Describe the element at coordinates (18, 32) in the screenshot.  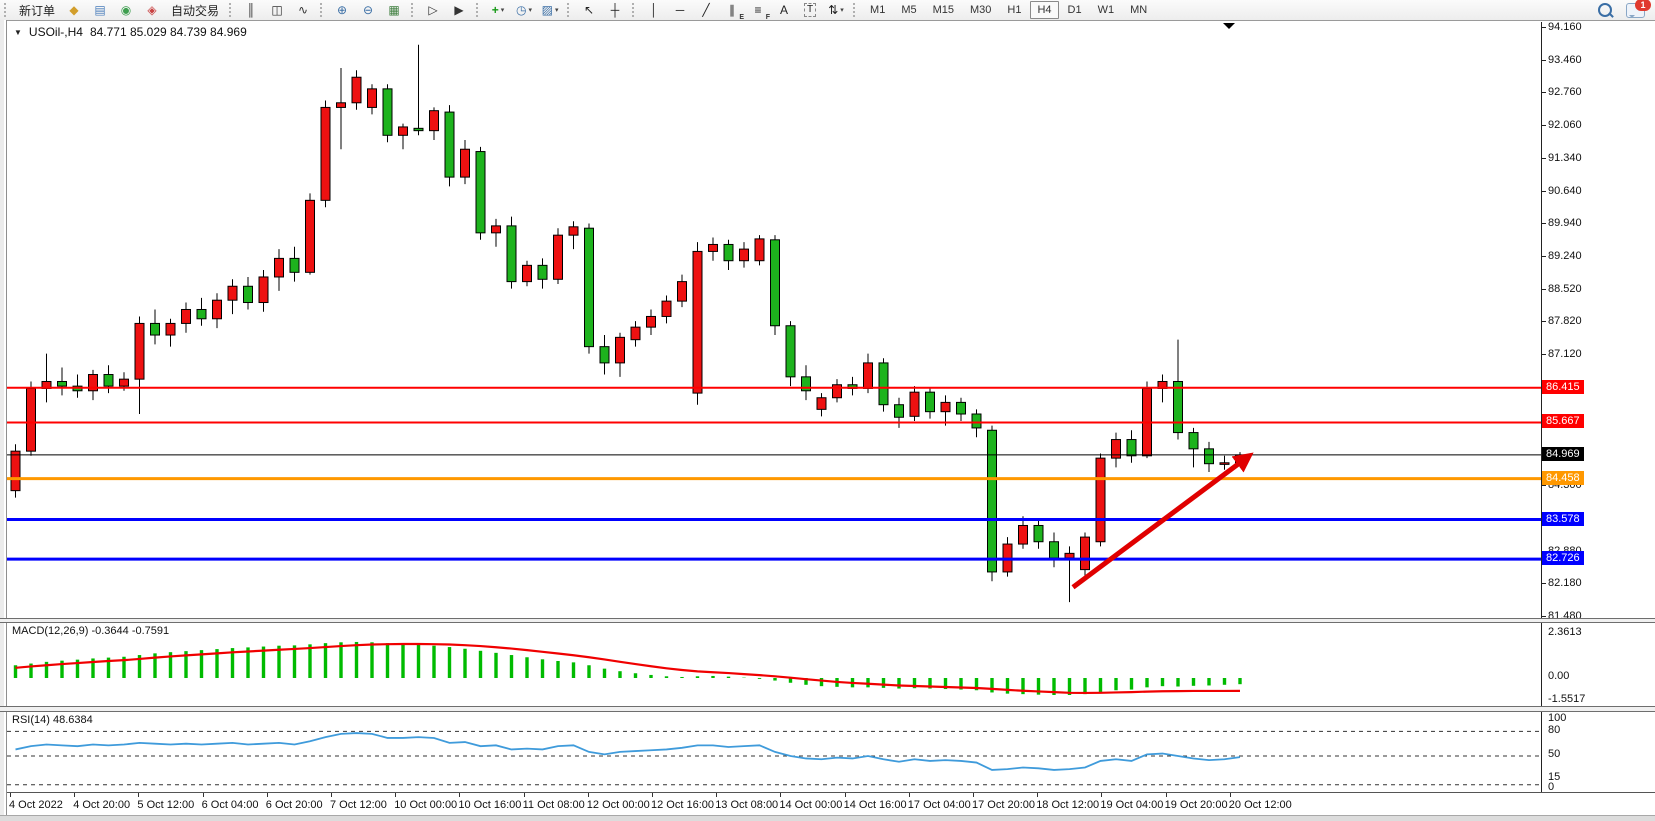
I see `symbol-dropdown-icon: ▼` at that location.